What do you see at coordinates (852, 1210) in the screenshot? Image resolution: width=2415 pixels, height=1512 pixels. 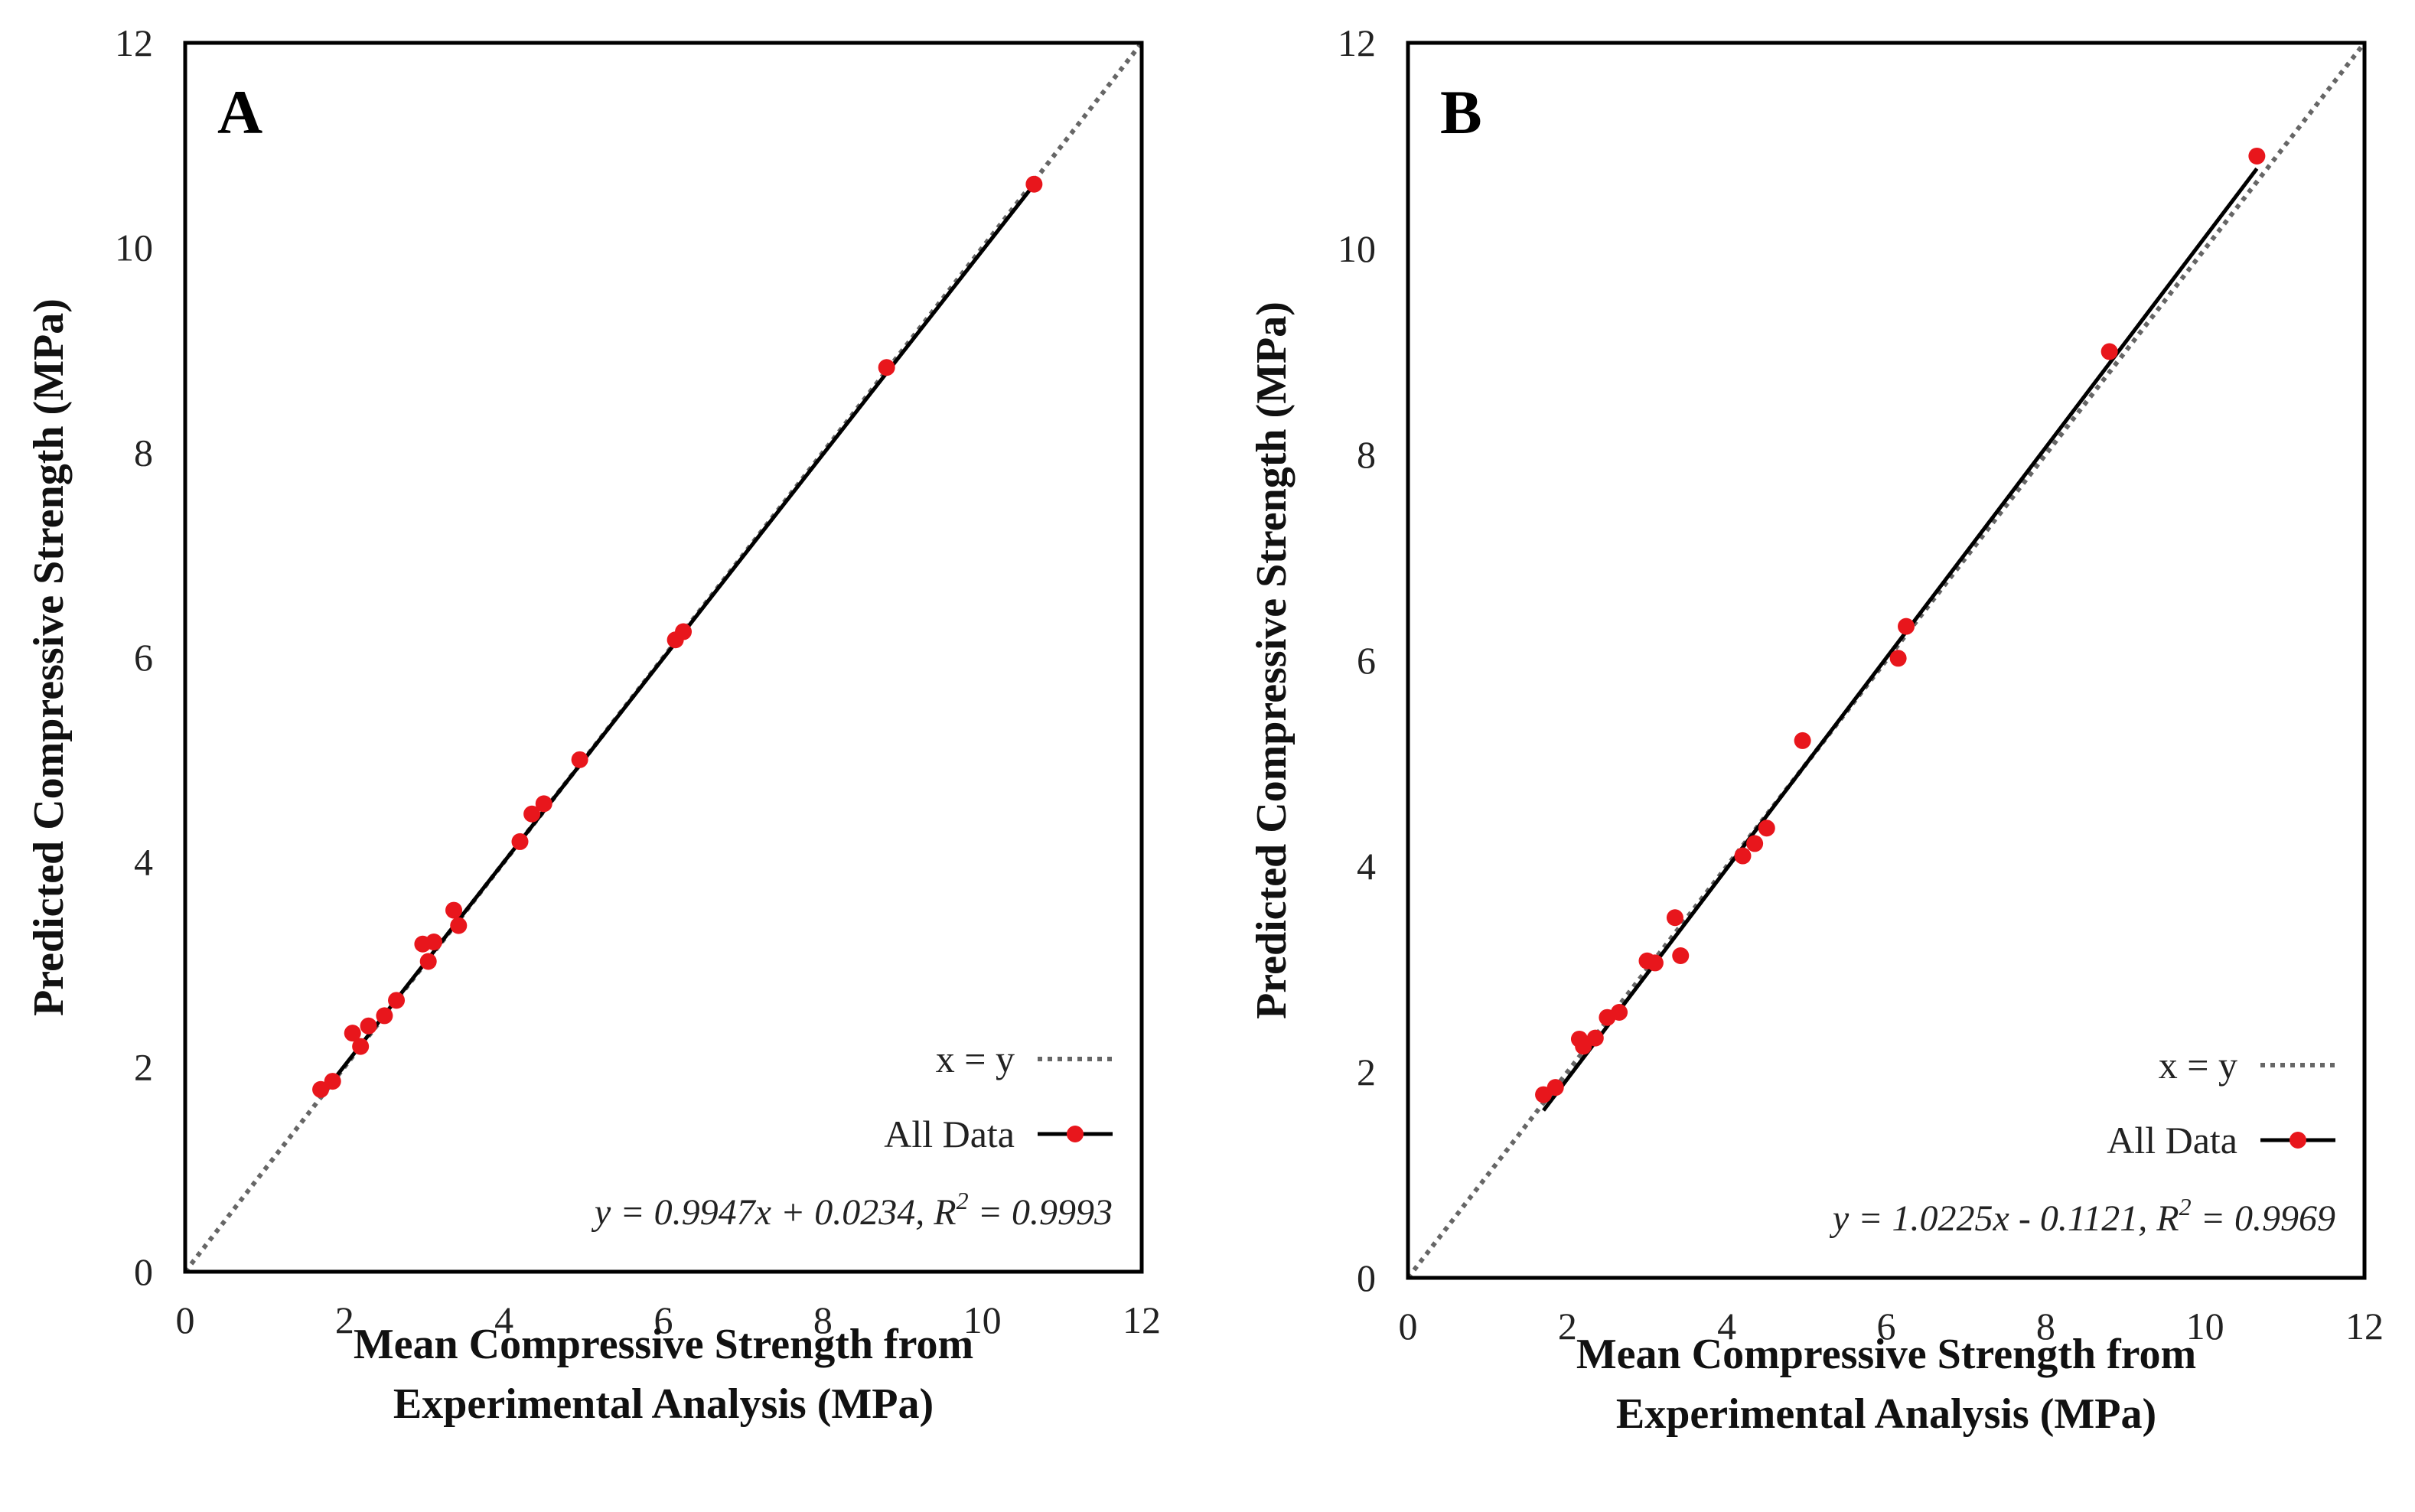 I see `regression-equation: y = 0.9947x + 0.0234, R2 = 0.9993` at bounding box center [852, 1210].